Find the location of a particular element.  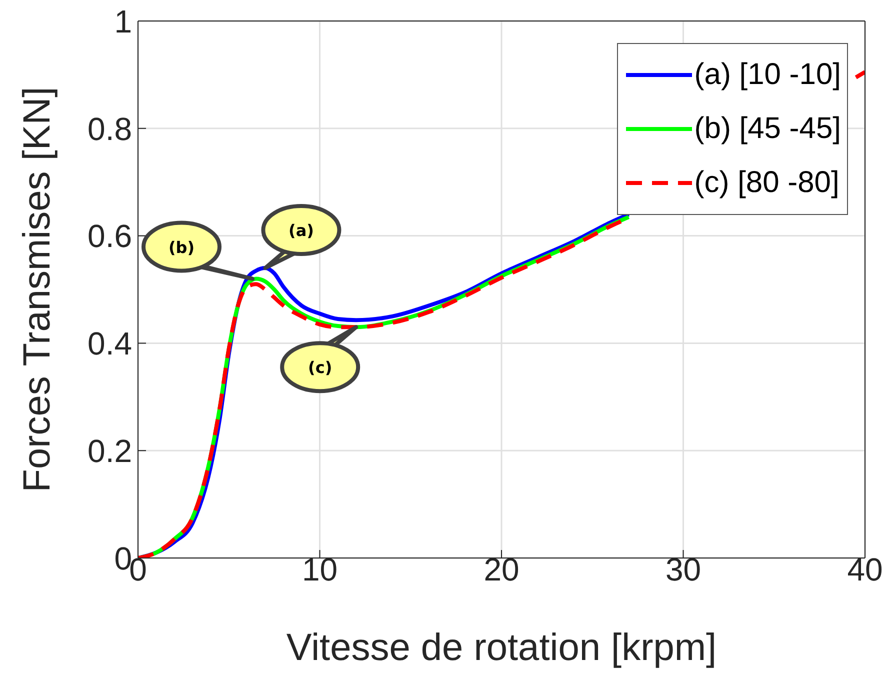

x-tick-label: 30 is located at coordinates (683, 570).